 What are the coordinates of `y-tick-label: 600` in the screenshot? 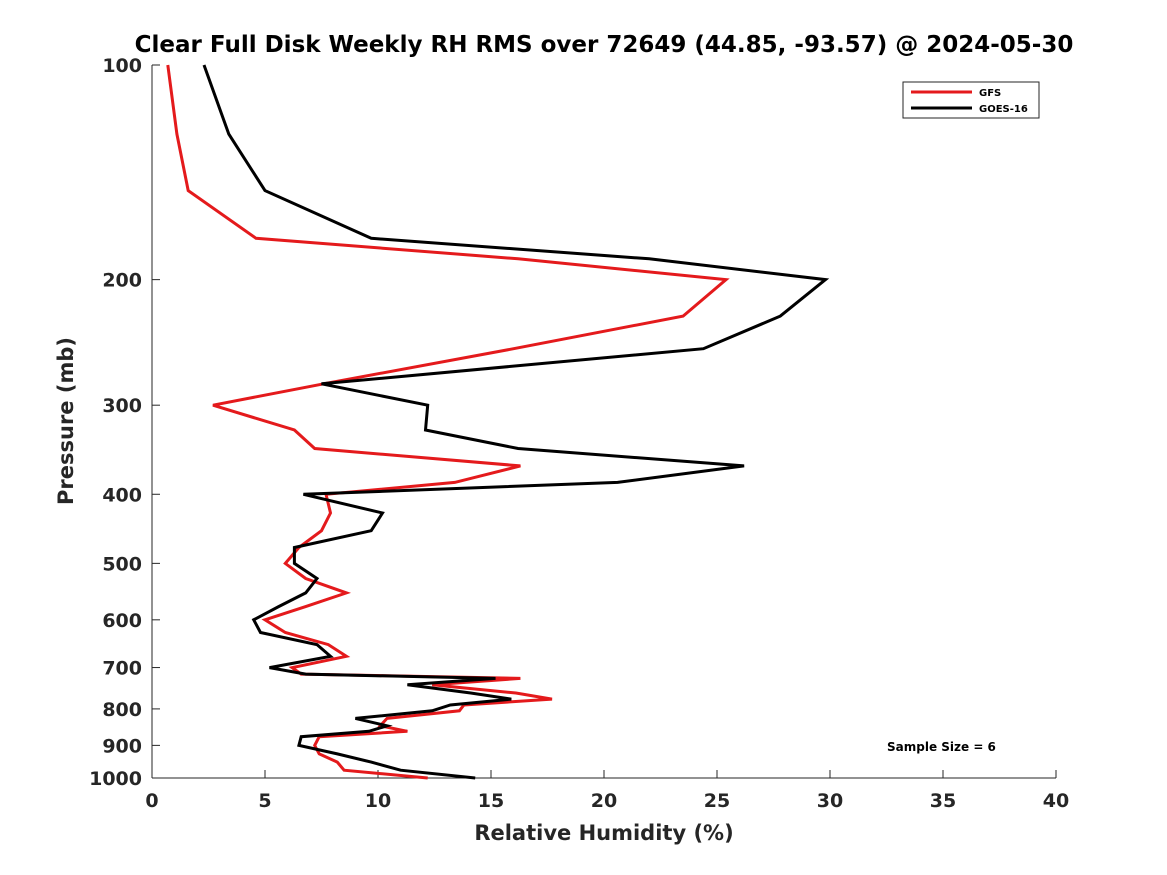 It's located at (122, 621).